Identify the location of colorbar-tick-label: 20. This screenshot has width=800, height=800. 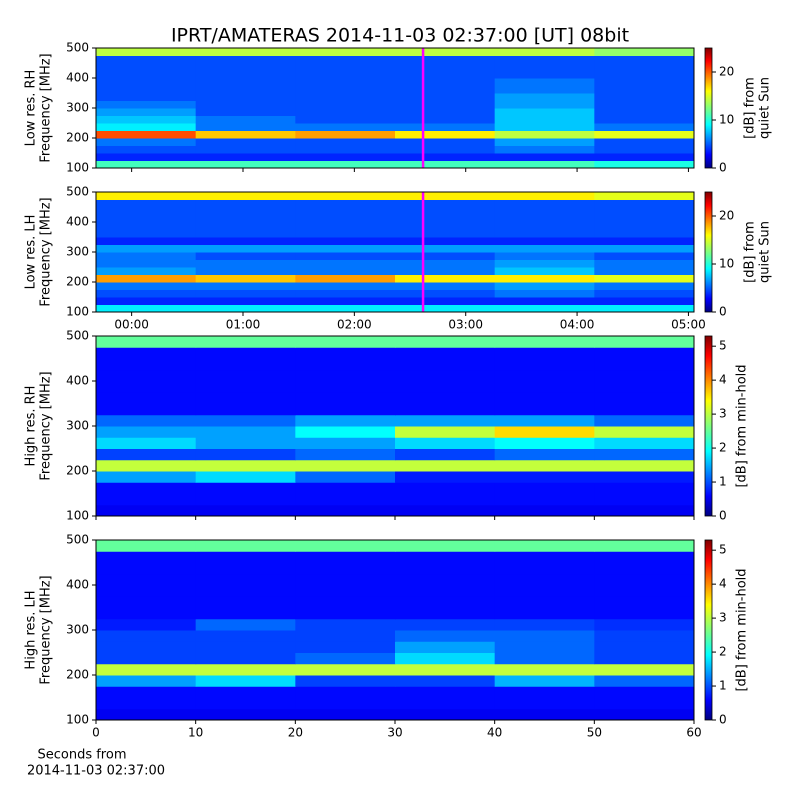
(726, 216).